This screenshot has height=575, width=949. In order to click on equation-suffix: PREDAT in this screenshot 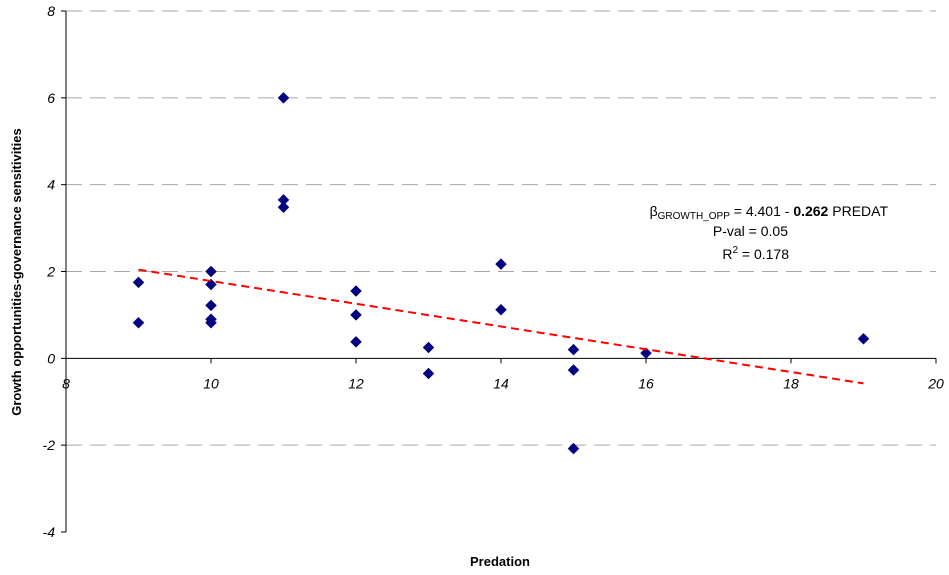, I will do `click(858, 211)`.